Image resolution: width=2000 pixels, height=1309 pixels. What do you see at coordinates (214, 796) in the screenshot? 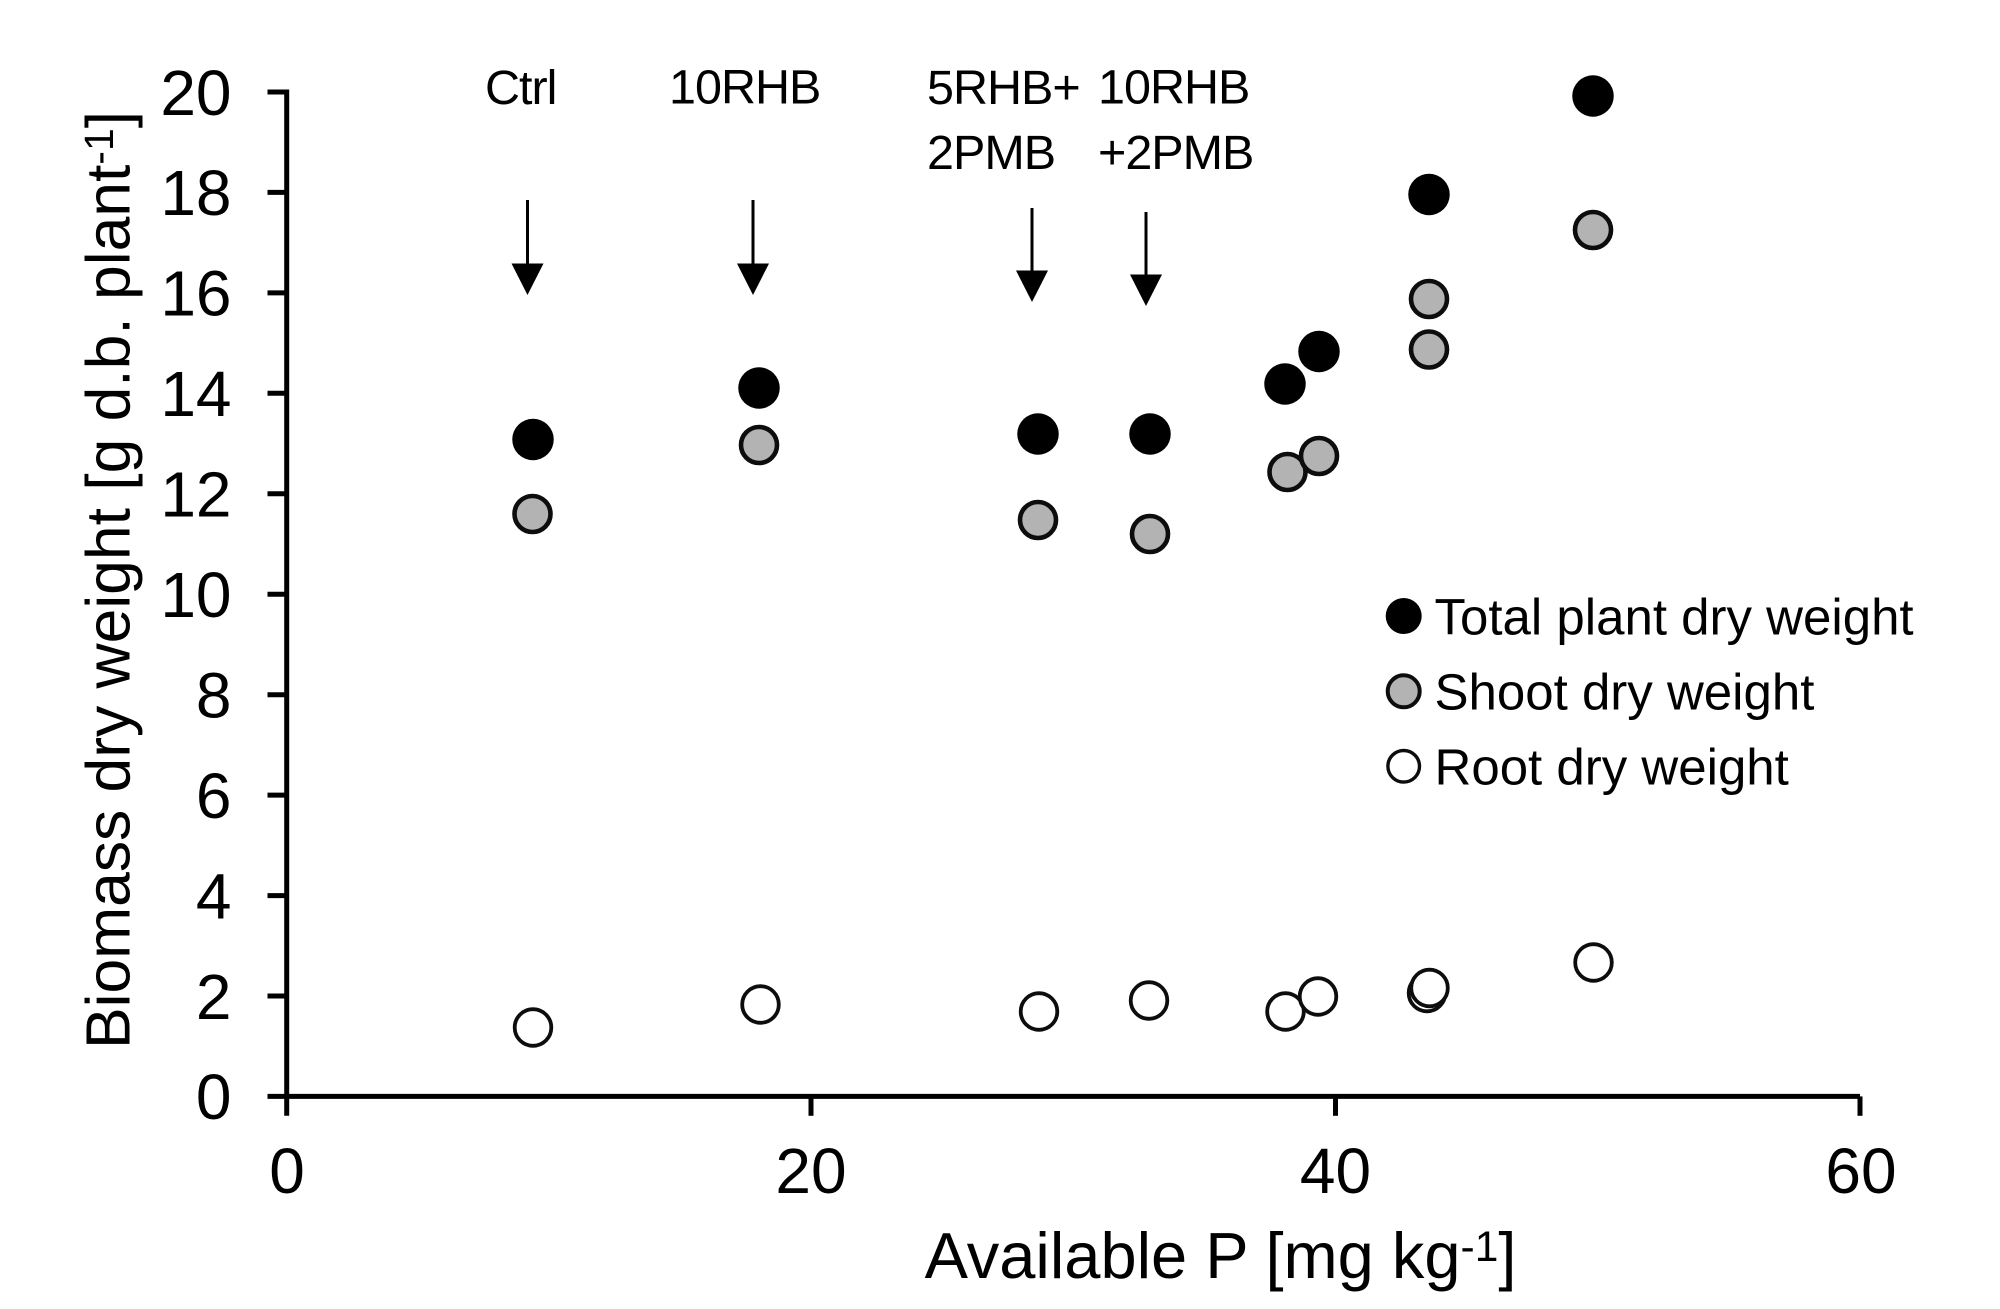
I see `svg-text: 6` at bounding box center [214, 796].